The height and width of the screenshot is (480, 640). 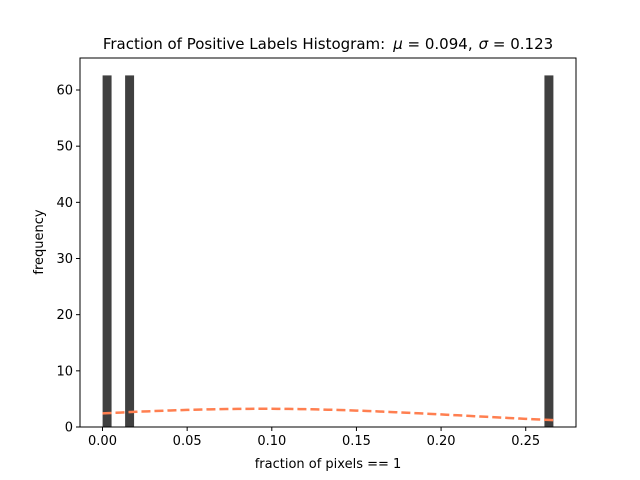 What do you see at coordinates (64, 91) in the screenshot?
I see `y-tick-label: 60` at bounding box center [64, 91].